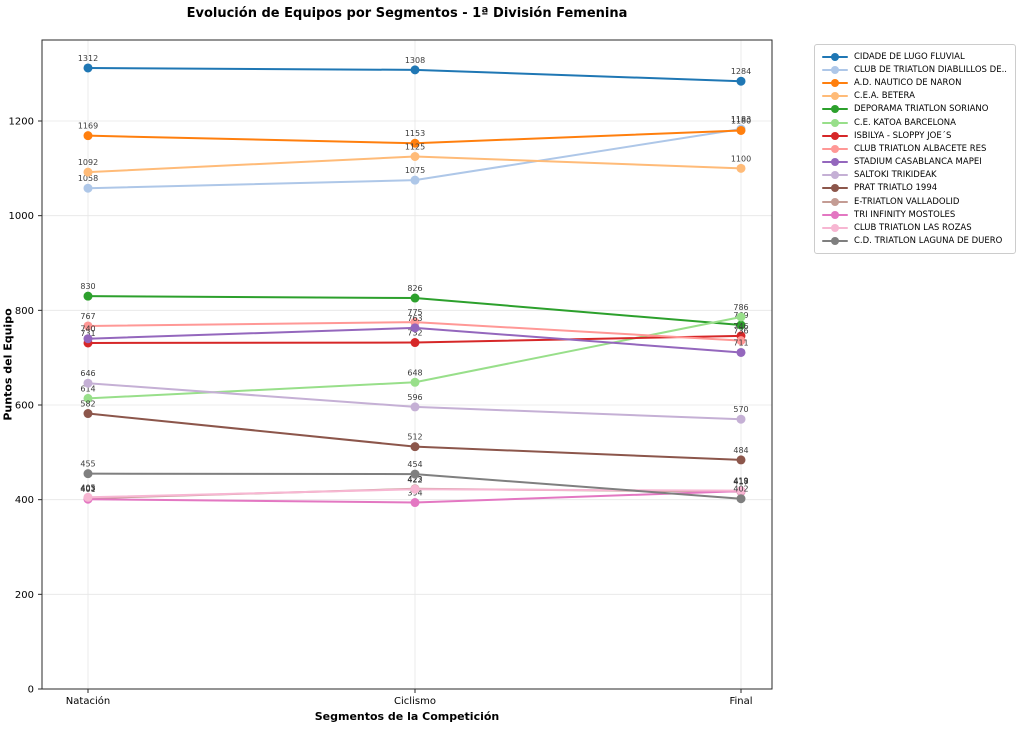 Image resolution: width=1024 pixels, height=733 pixels. What do you see at coordinates (87, 373) in the screenshot?
I see `point-value-label: 646` at bounding box center [87, 373].